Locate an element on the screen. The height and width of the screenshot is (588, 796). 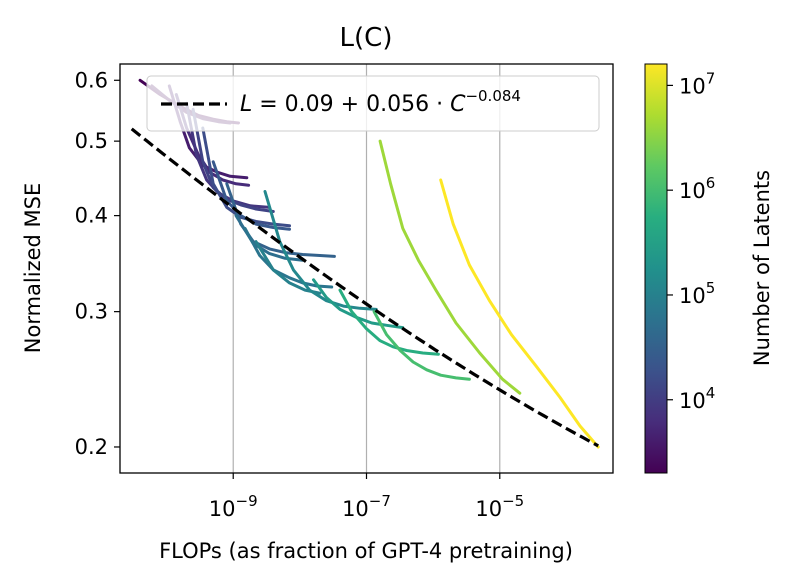
legend-box is located at coordinates (373, 103).